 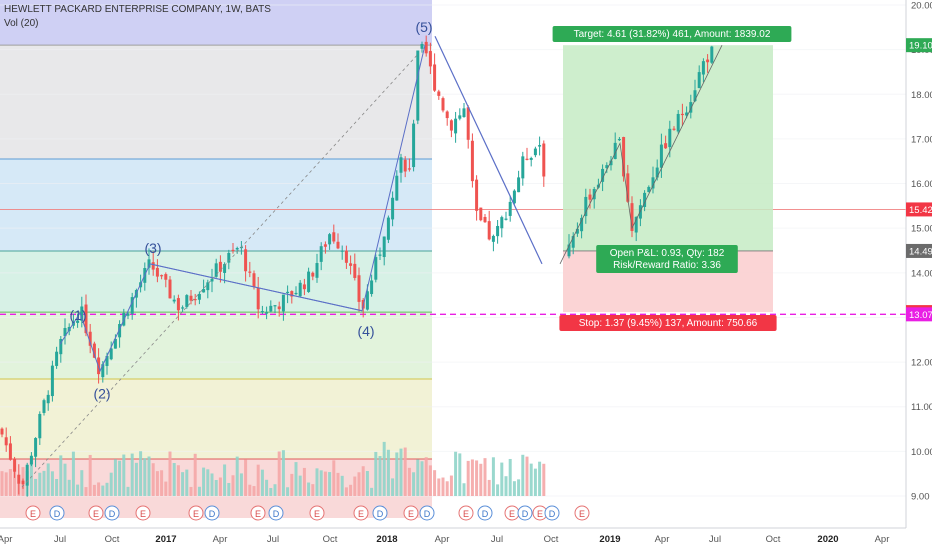 What do you see at coordinates (21, 23) in the screenshot?
I see `volume-indicator-label: Vol (20)` at bounding box center [21, 23].